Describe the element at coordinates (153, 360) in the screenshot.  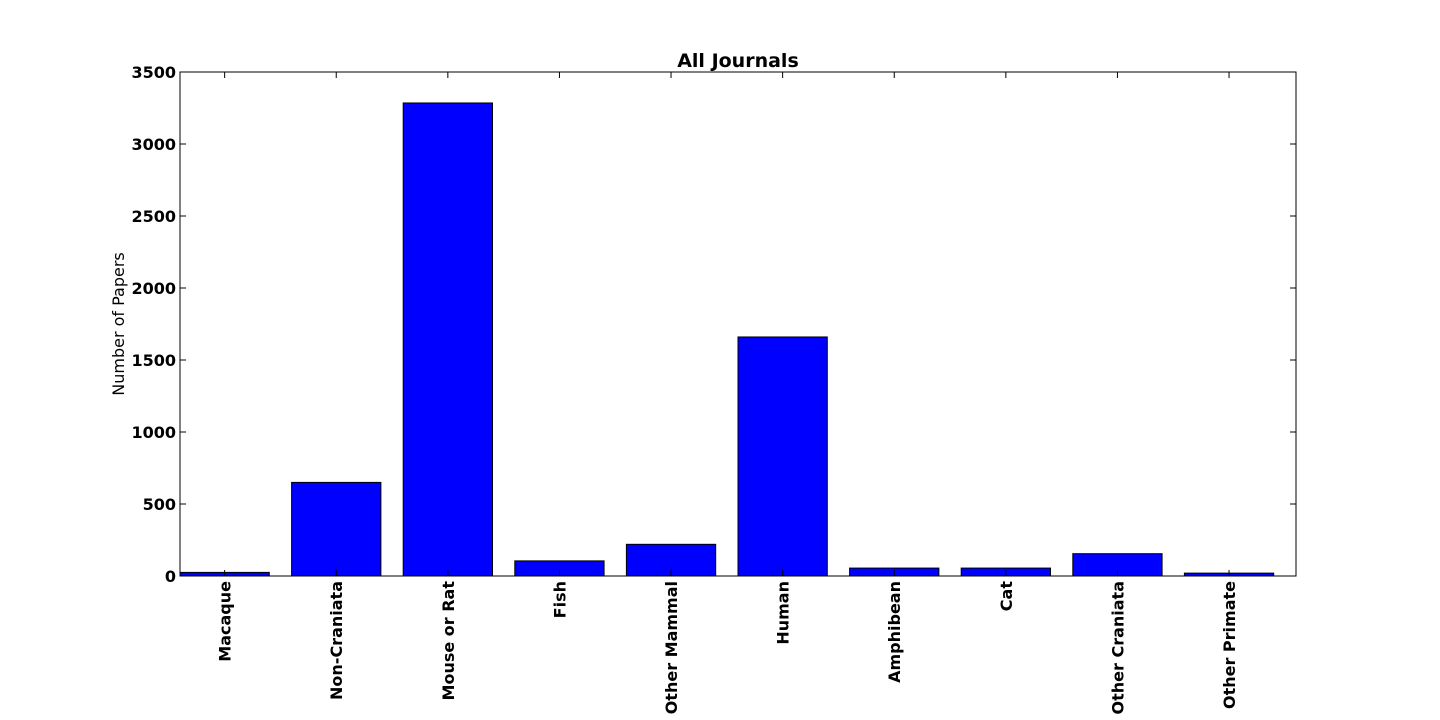
I see `y-tick-label: 1500` at that location.